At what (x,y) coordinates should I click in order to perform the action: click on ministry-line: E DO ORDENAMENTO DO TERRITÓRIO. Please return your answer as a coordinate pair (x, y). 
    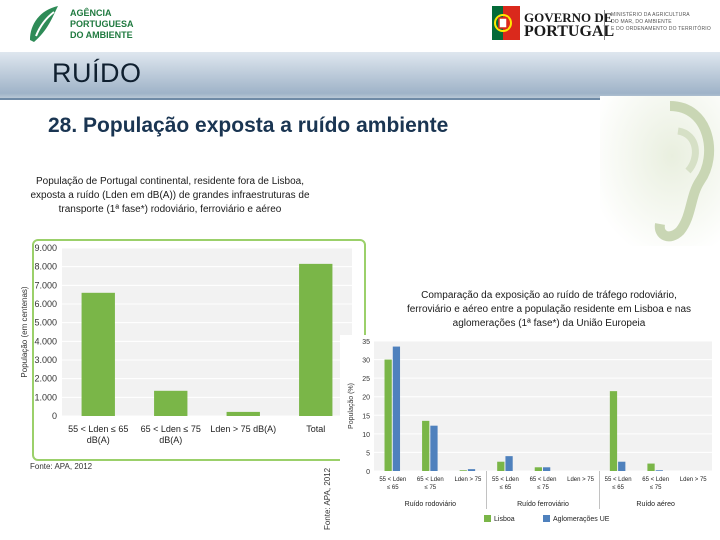
    Looking at the image, I should click on (661, 29).